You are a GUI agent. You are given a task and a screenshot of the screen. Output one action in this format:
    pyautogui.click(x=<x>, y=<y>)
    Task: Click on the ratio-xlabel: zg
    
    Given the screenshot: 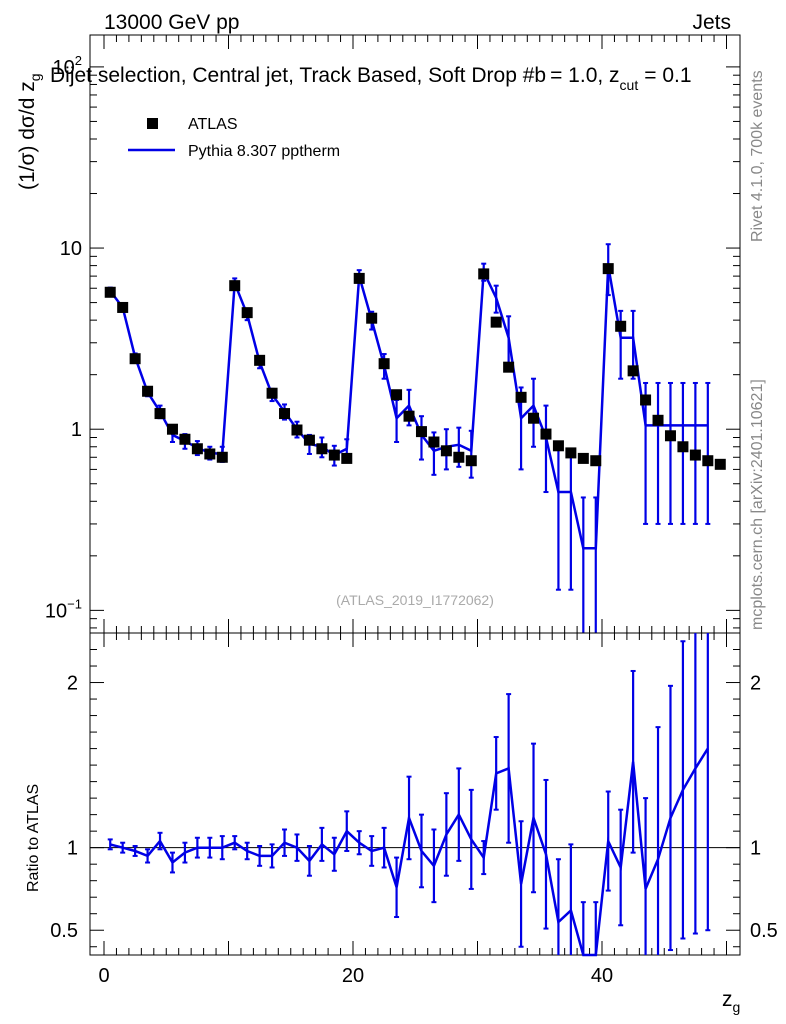 What is the action you would take?
    pyautogui.click(x=731, y=1001)
    